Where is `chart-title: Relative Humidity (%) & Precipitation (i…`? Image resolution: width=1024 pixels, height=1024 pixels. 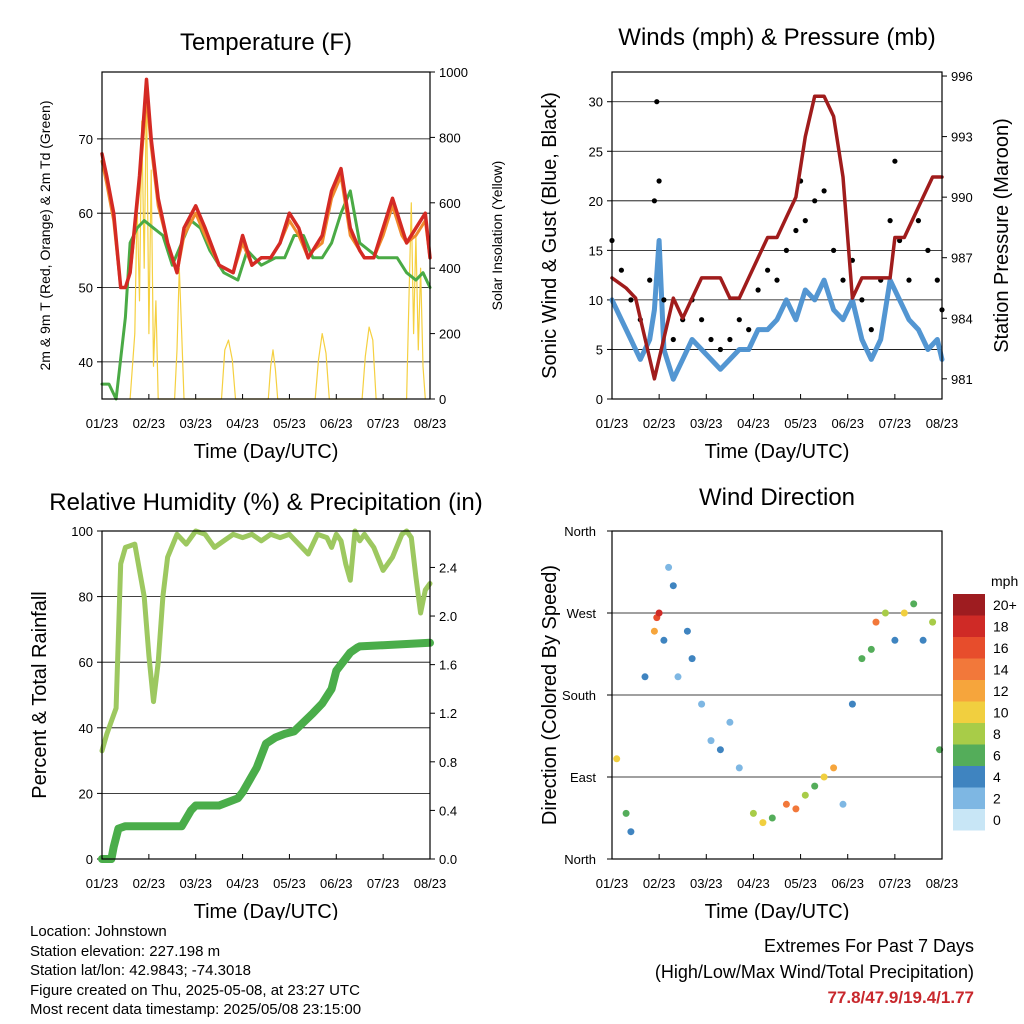
chart-title: Relative Humidity (%) & Precipitation (i… is located at coordinates (265, 502).